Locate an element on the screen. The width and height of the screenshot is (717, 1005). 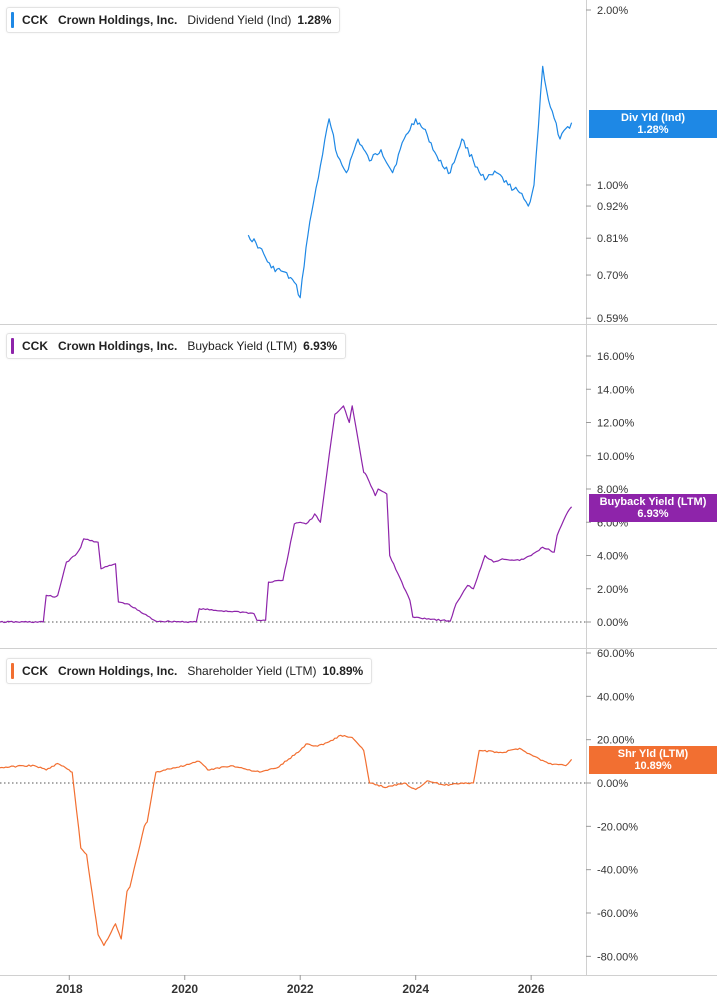
y-tick-label: -20.00% is located at coordinates (617, 827).